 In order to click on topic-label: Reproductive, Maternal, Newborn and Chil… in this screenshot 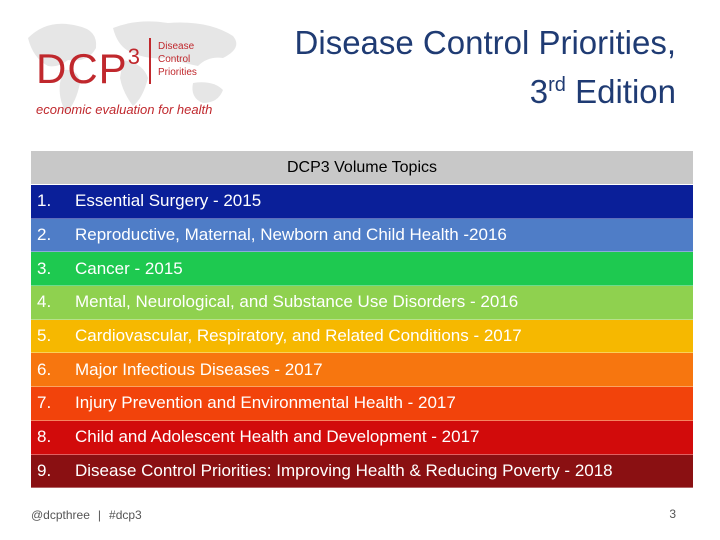, I will do `click(291, 235)`.